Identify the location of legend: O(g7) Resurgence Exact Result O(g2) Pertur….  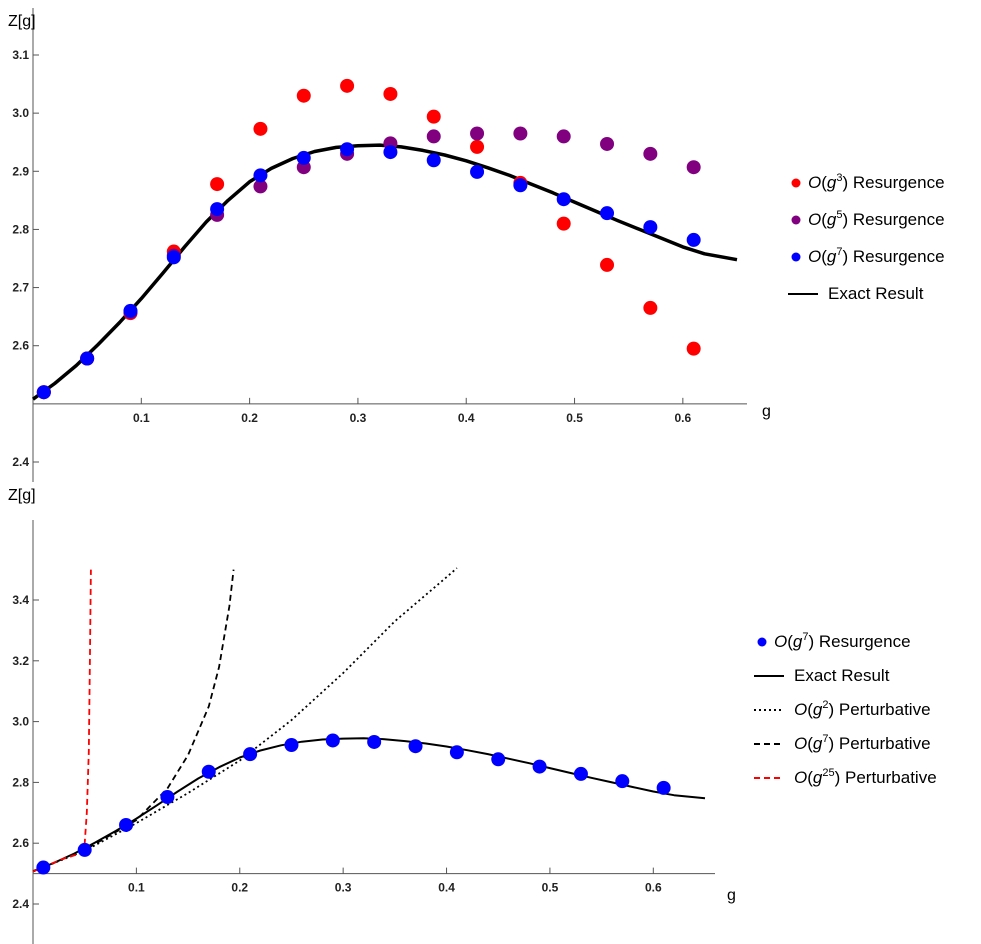
(845, 709).